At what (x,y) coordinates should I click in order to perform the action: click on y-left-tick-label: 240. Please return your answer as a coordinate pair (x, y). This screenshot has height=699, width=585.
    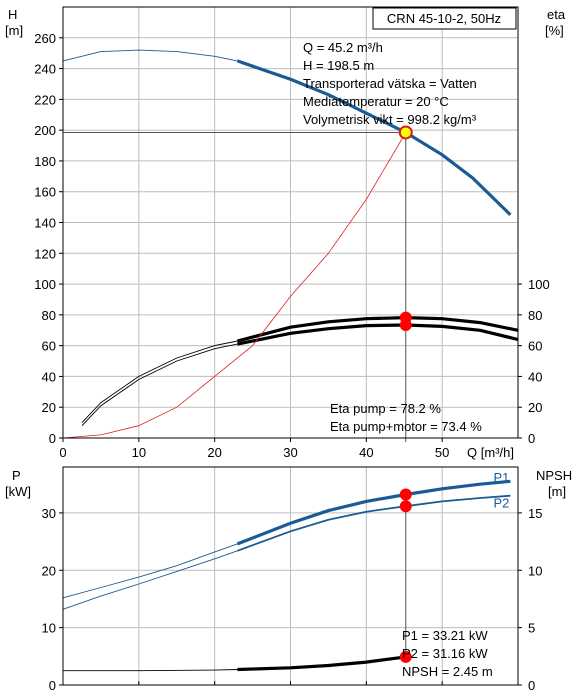
    Looking at the image, I should click on (45, 69).